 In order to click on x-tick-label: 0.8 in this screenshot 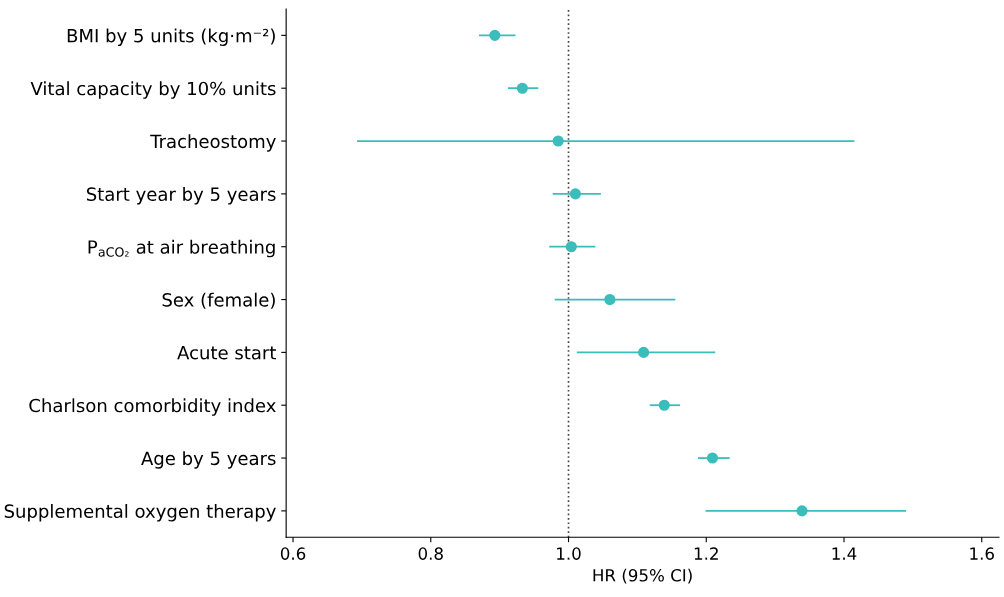, I will do `click(430, 553)`.